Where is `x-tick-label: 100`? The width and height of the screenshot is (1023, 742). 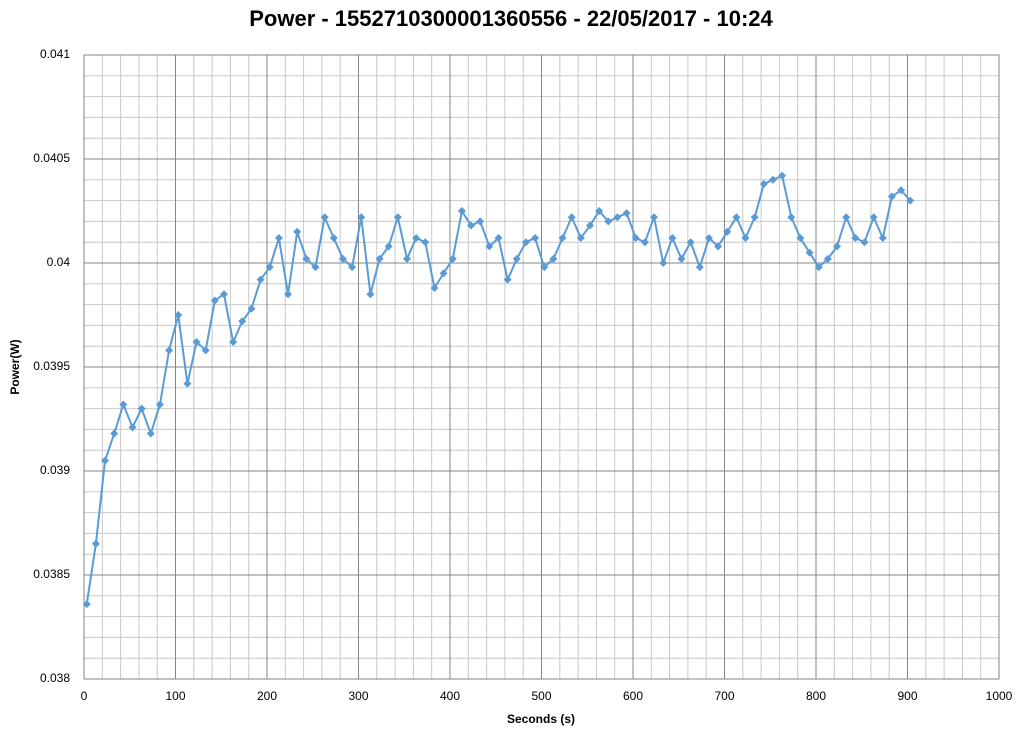
x-tick-label: 100 is located at coordinates (175, 696).